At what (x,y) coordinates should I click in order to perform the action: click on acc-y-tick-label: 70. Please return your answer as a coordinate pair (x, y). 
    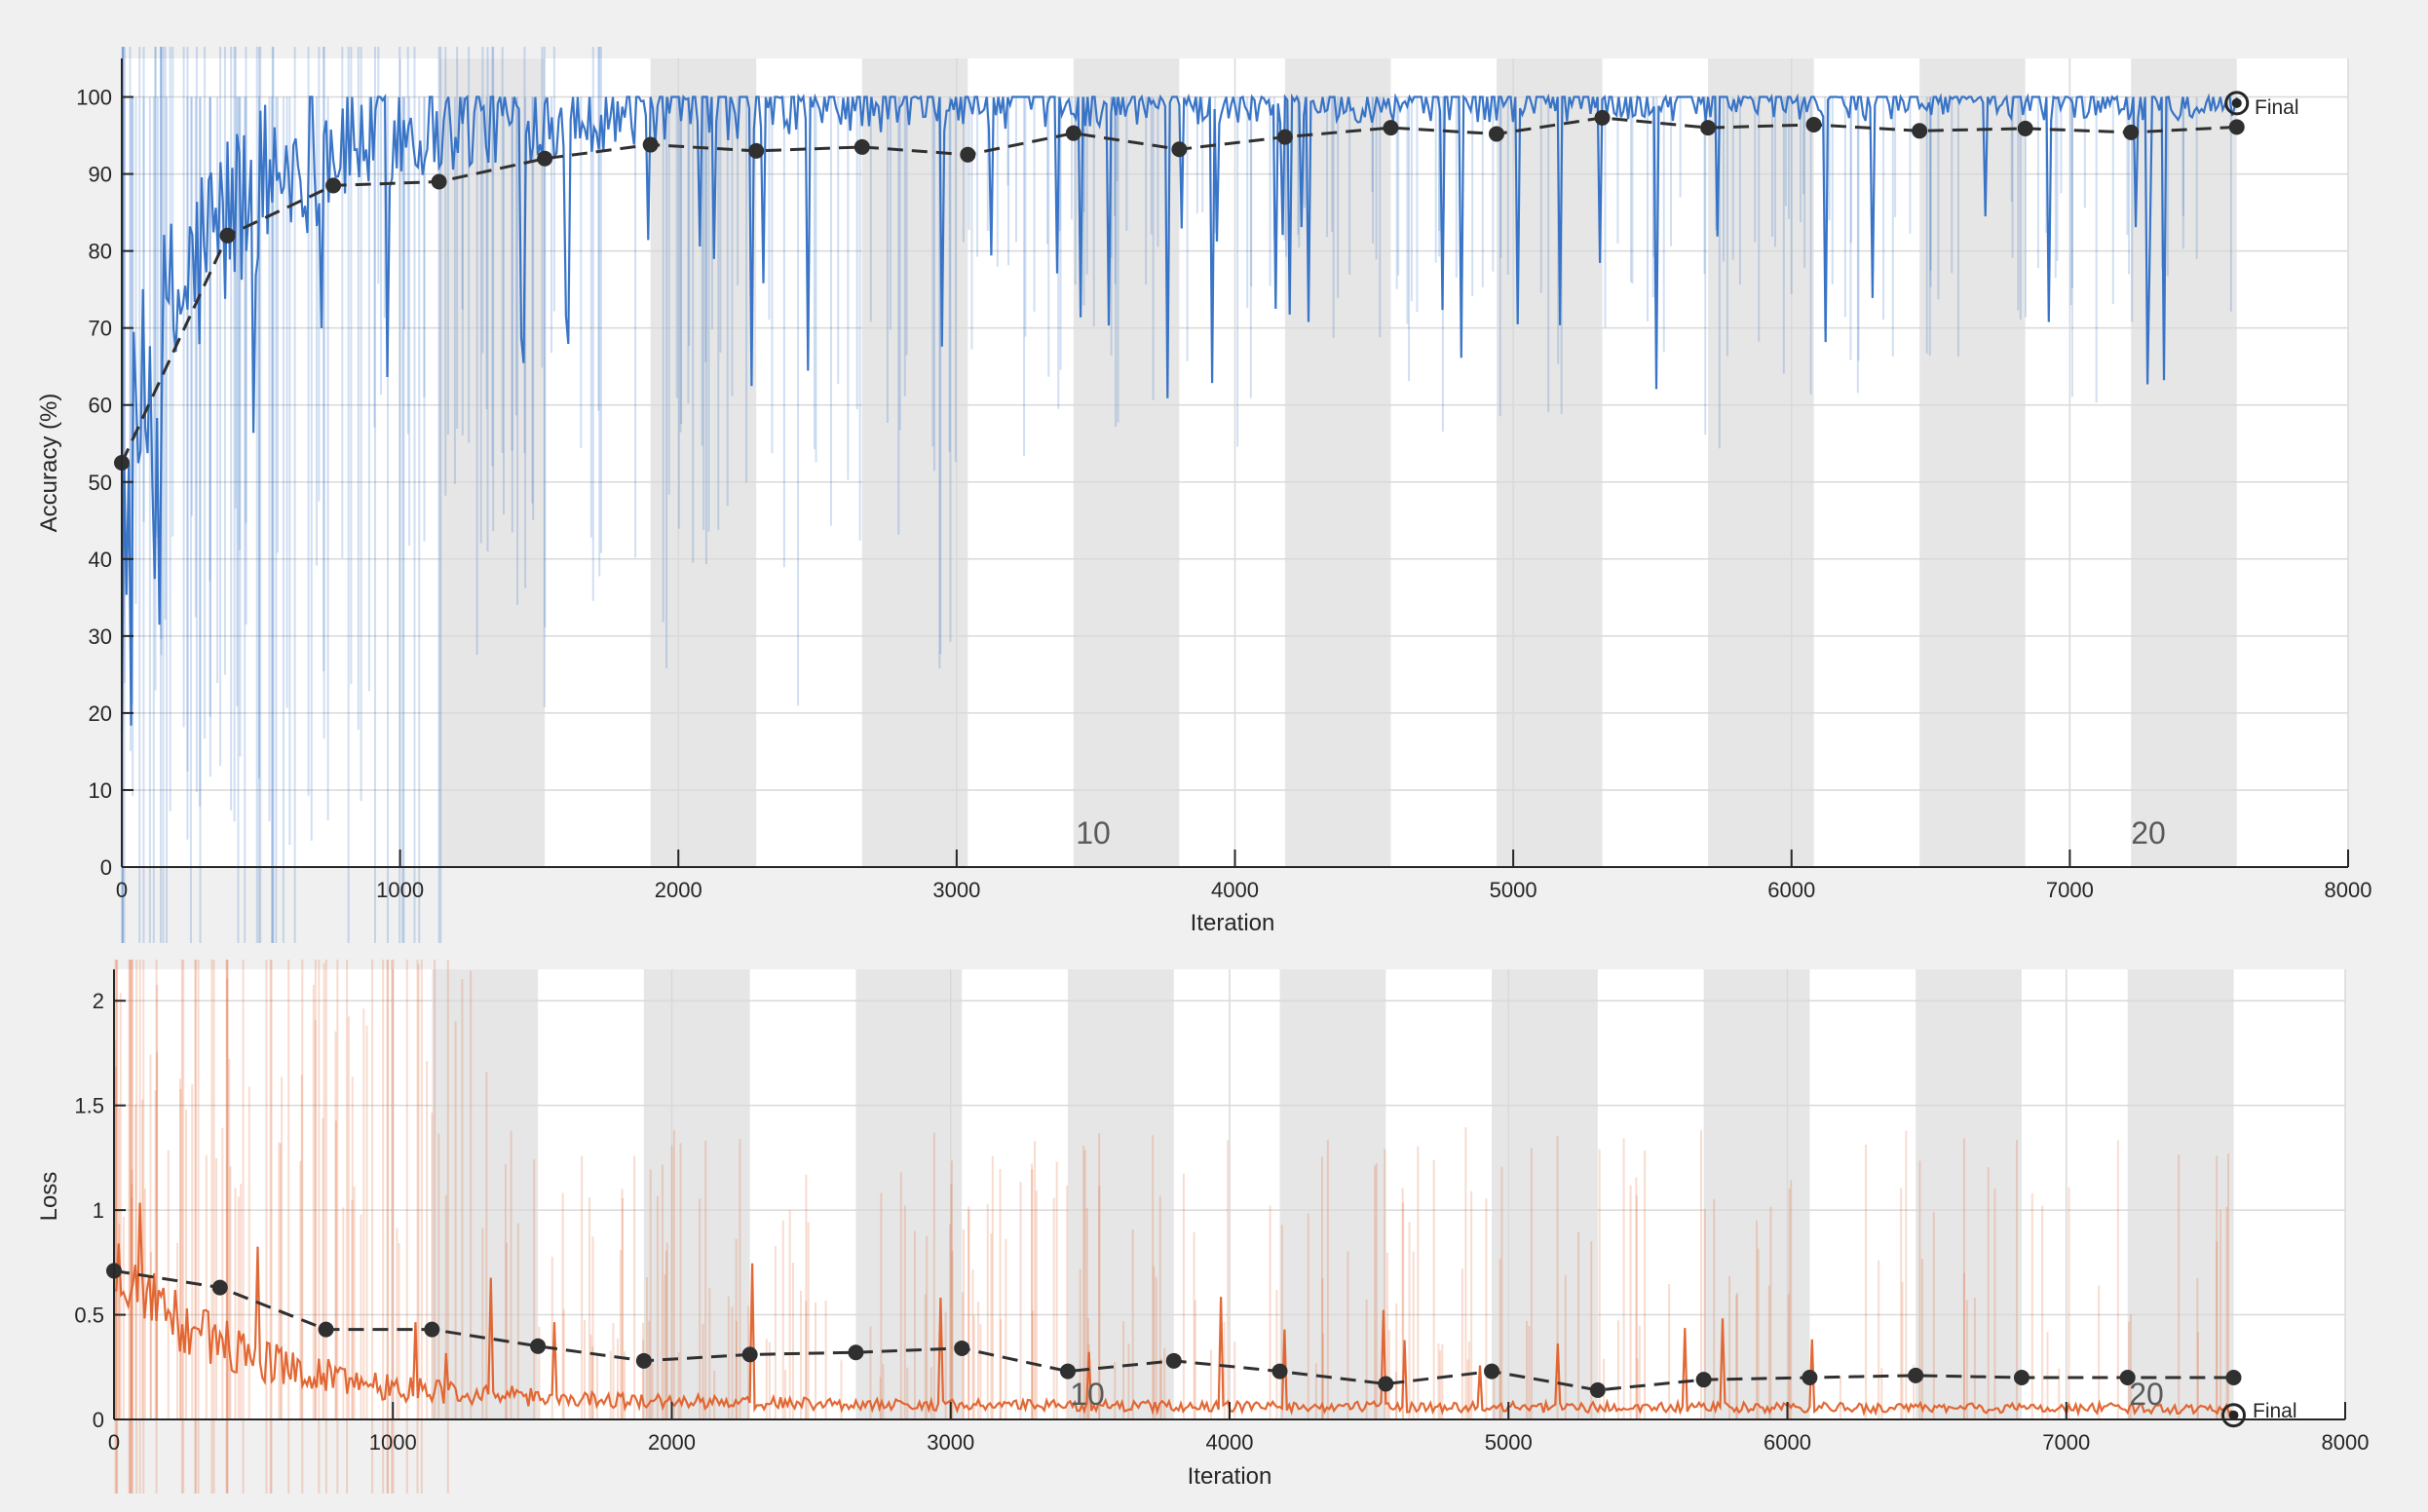
    Looking at the image, I should click on (100, 329).